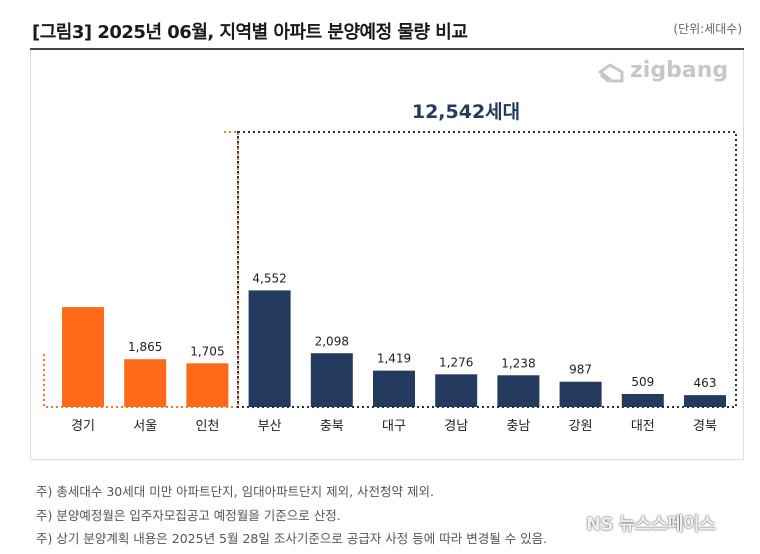 This screenshot has height=554, width=760. I want to click on logo-text: zigbang, so click(679, 70).